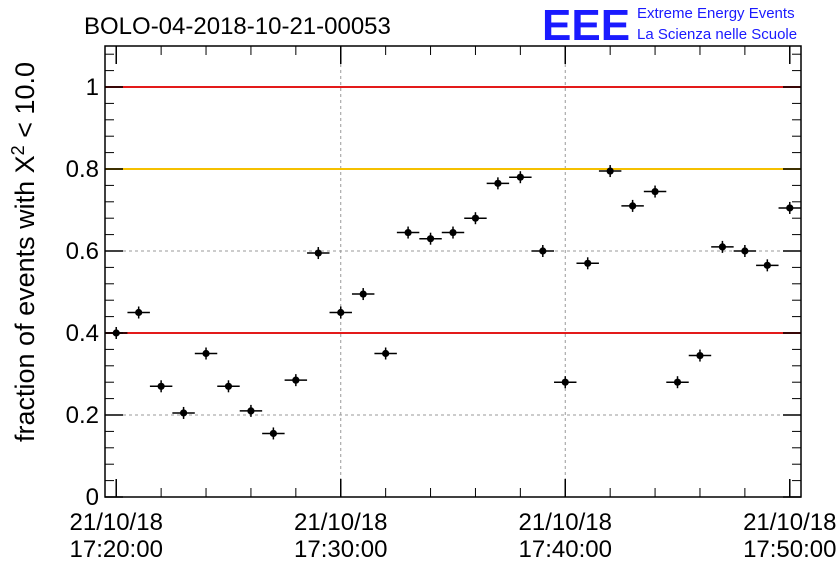  Describe the element at coordinates (789, 549) in the screenshot. I see `x-tick-label-time: 17:50:00` at that location.